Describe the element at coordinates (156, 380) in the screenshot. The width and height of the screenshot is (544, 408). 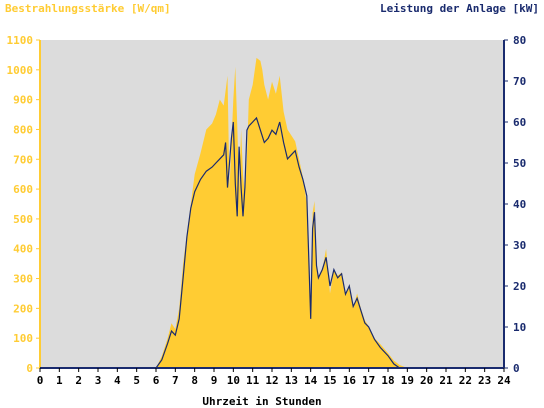
I see `x-tick-label: 6` at that location.